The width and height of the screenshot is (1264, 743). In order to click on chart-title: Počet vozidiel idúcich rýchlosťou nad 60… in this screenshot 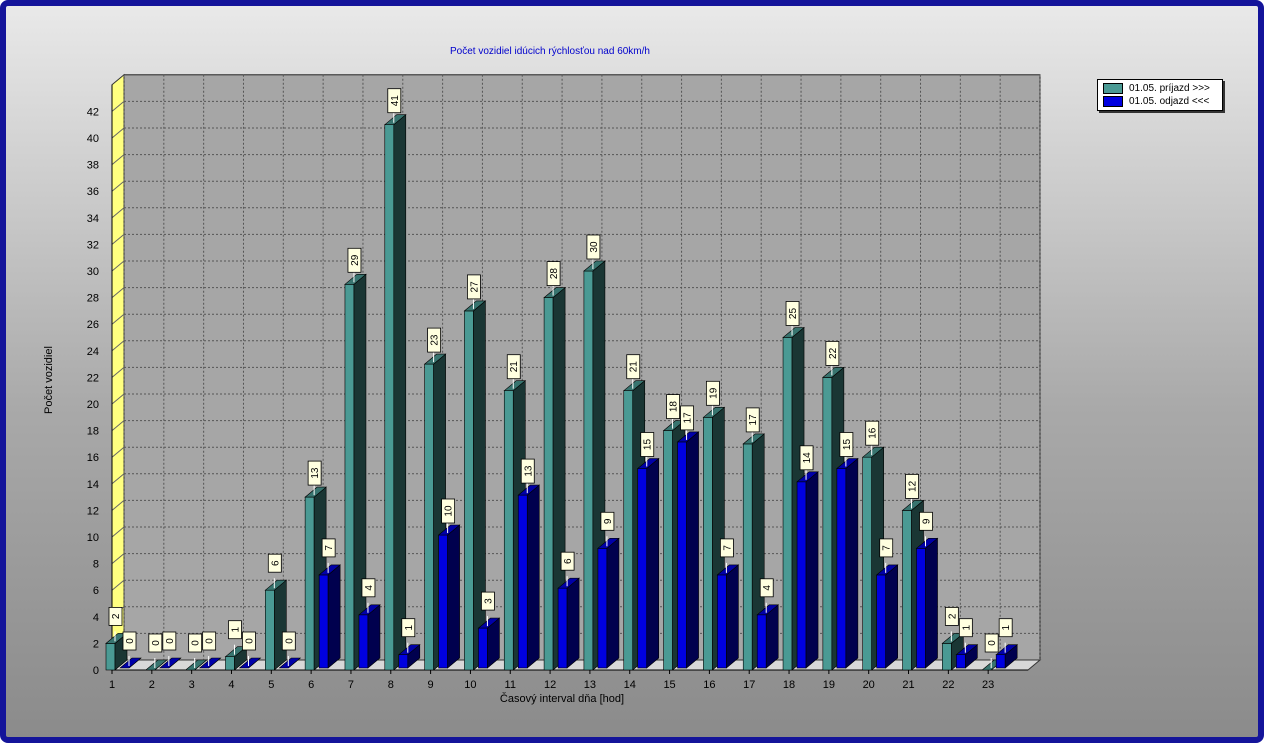, I will do `click(550, 51)`.